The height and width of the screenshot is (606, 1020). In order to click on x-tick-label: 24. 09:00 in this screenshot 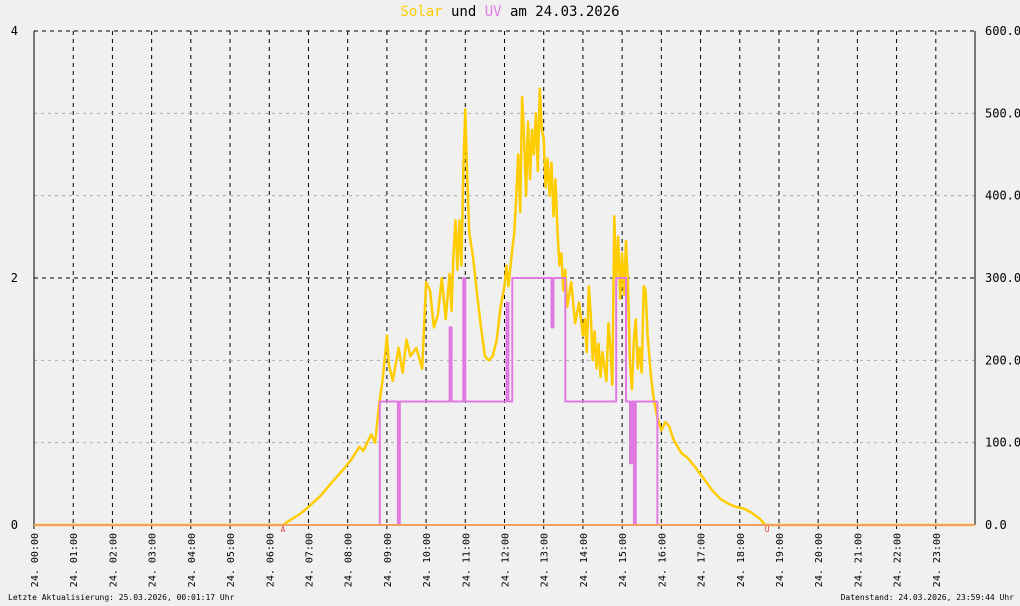, I will do `click(388, 560)`.